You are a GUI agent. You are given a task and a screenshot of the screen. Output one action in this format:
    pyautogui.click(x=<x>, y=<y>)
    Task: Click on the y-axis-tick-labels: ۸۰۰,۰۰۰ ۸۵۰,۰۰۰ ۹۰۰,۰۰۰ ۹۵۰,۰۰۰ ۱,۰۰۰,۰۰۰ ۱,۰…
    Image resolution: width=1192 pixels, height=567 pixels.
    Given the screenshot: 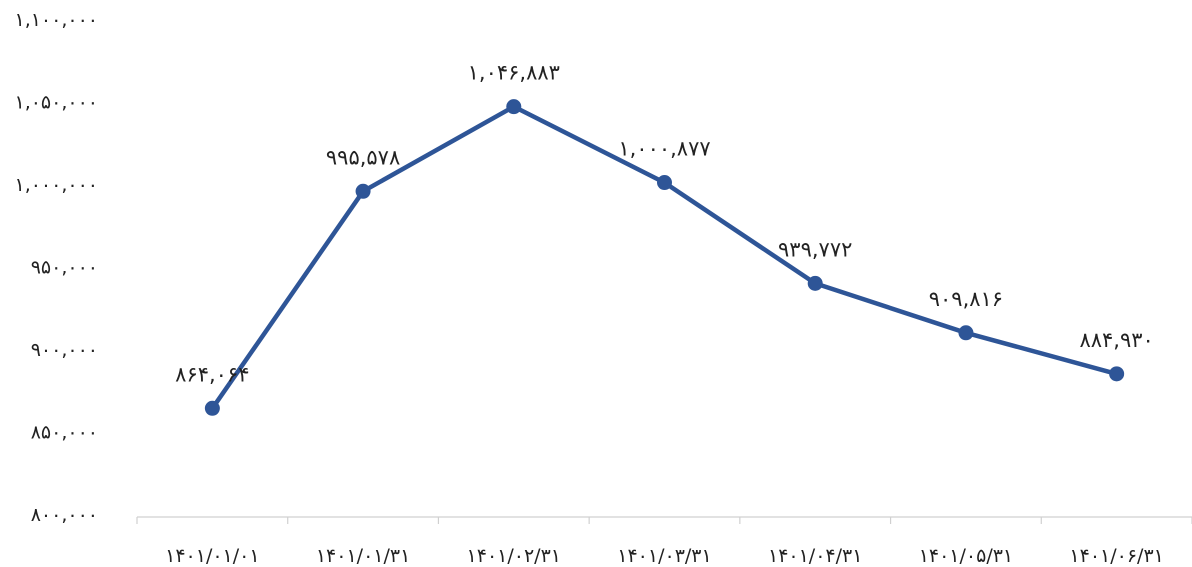 What is the action you would take?
    pyautogui.click(x=56, y=267)
    